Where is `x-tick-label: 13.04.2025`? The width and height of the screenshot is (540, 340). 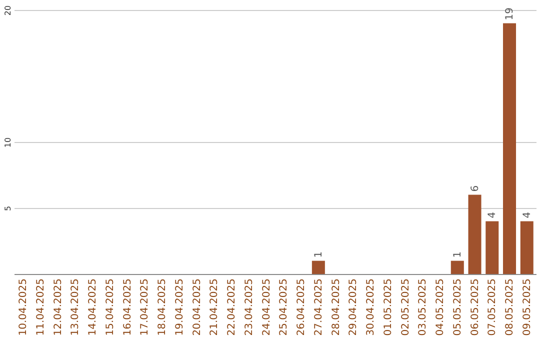
x-tick-label: 13.04.2025 is located at coordinates (76, 307).